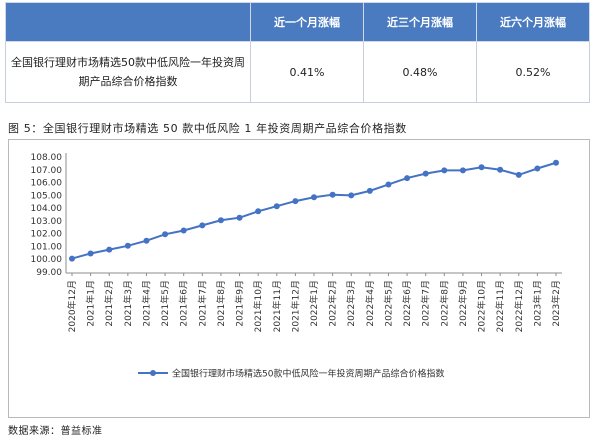 The image size is (596, 437). What do you see at coordinates (128, 22) in the screenshot?
I see `table-header-corner` at bounding box center [128, 22].